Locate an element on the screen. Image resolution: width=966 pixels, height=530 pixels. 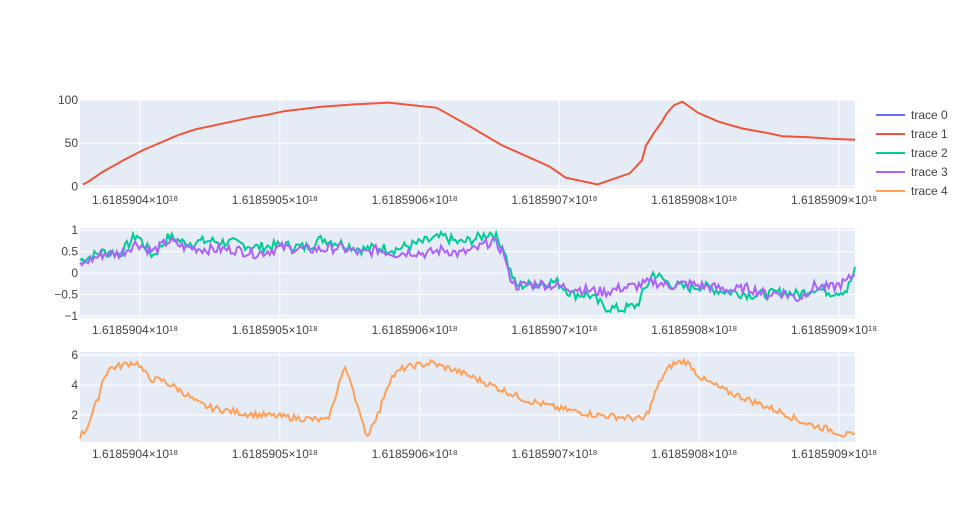
y-tick-label: −1 is located at coordinates (71, 316).